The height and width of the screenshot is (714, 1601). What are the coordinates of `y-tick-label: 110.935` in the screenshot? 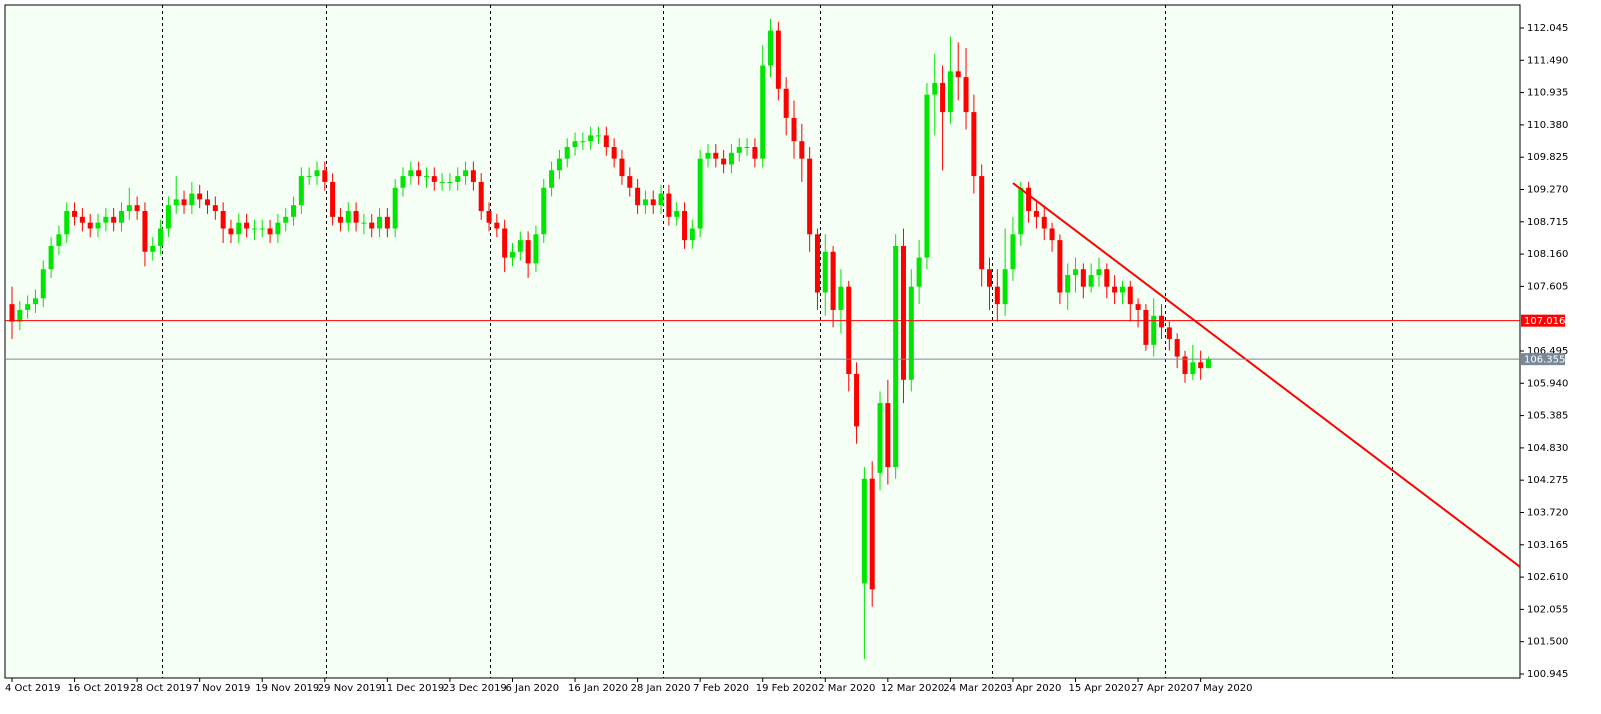 It's located at (1547, 93).